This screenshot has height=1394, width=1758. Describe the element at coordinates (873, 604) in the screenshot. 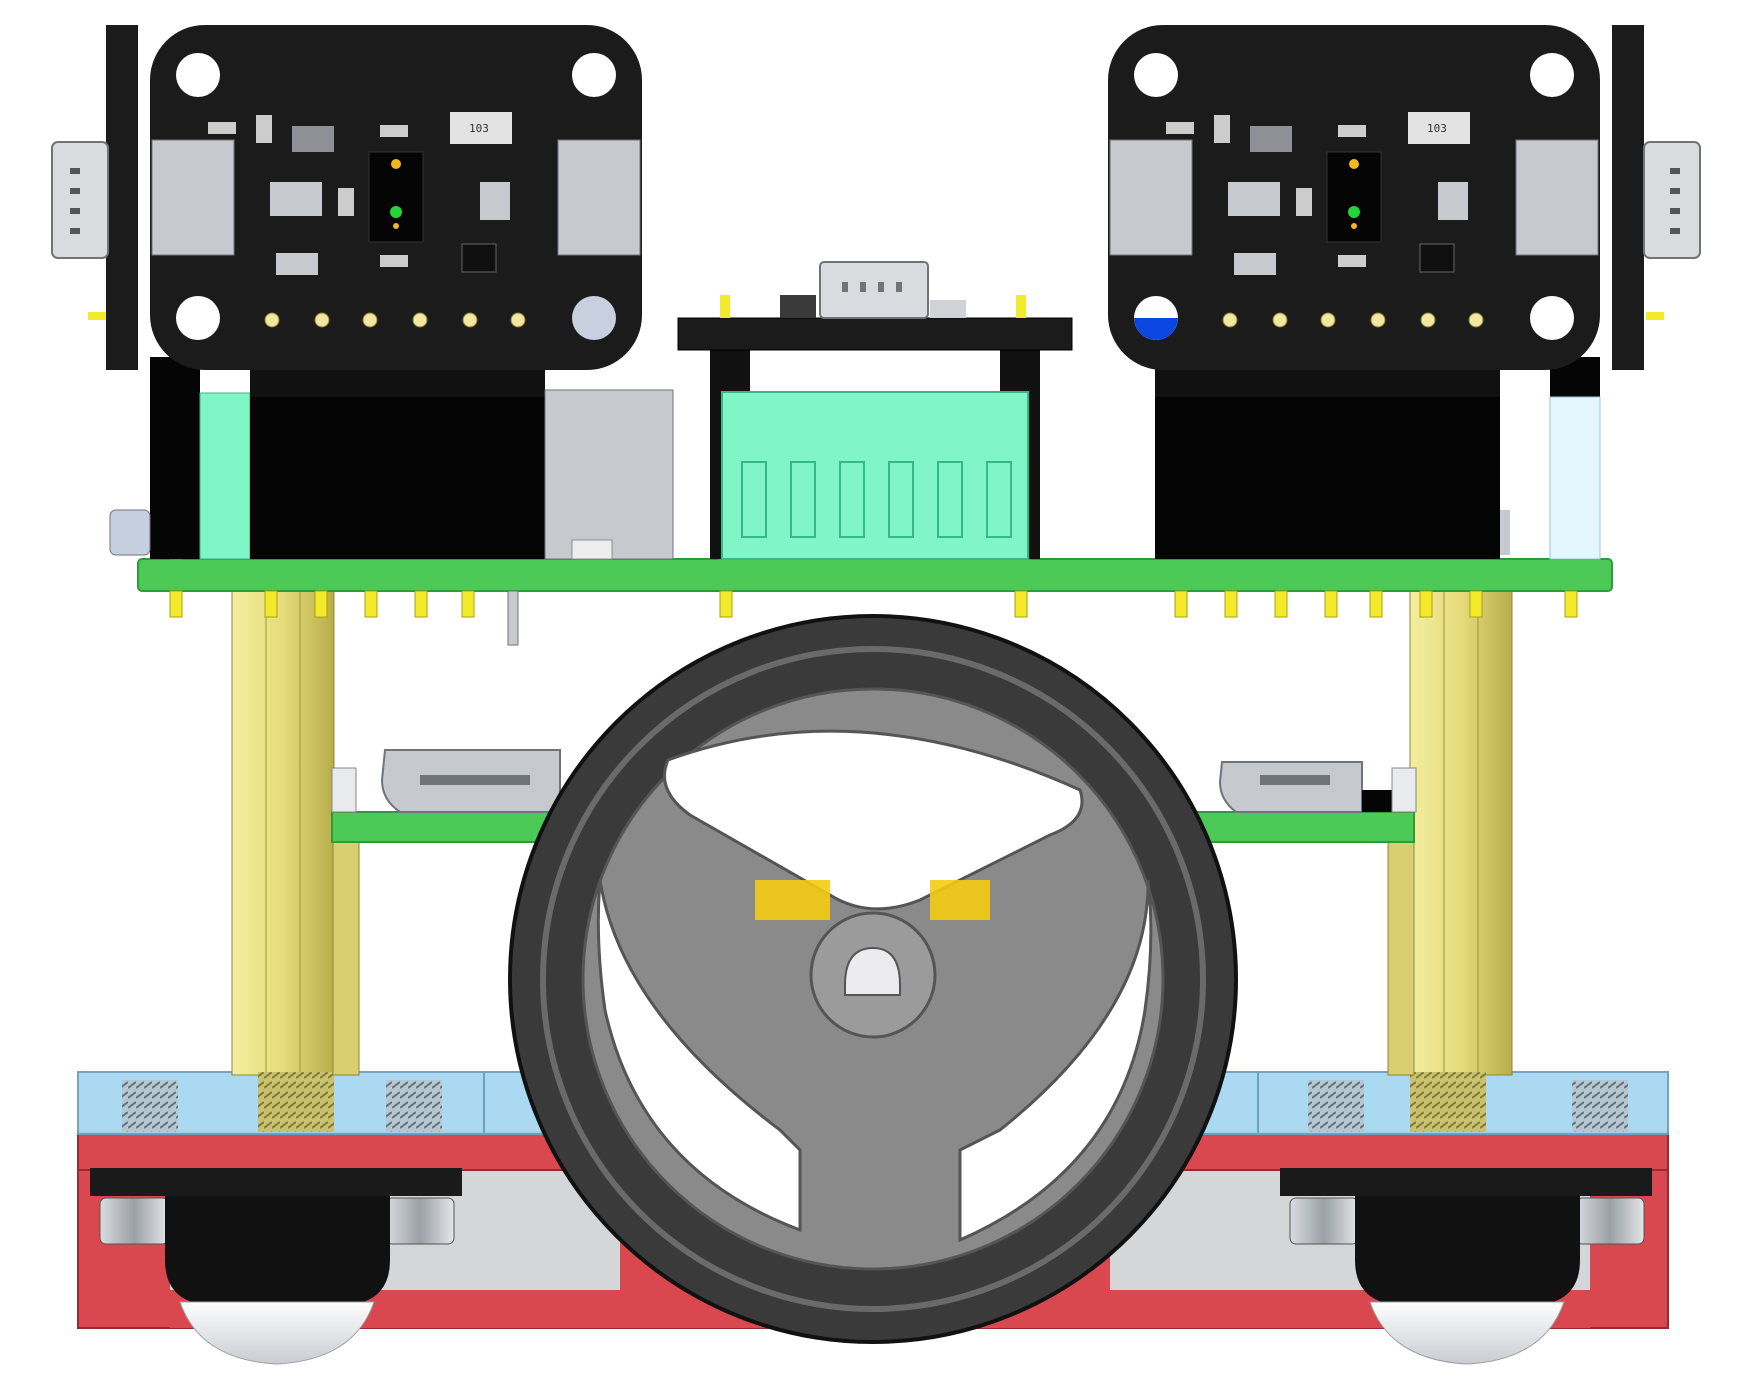

I see `header-pins-bottom` at that location.